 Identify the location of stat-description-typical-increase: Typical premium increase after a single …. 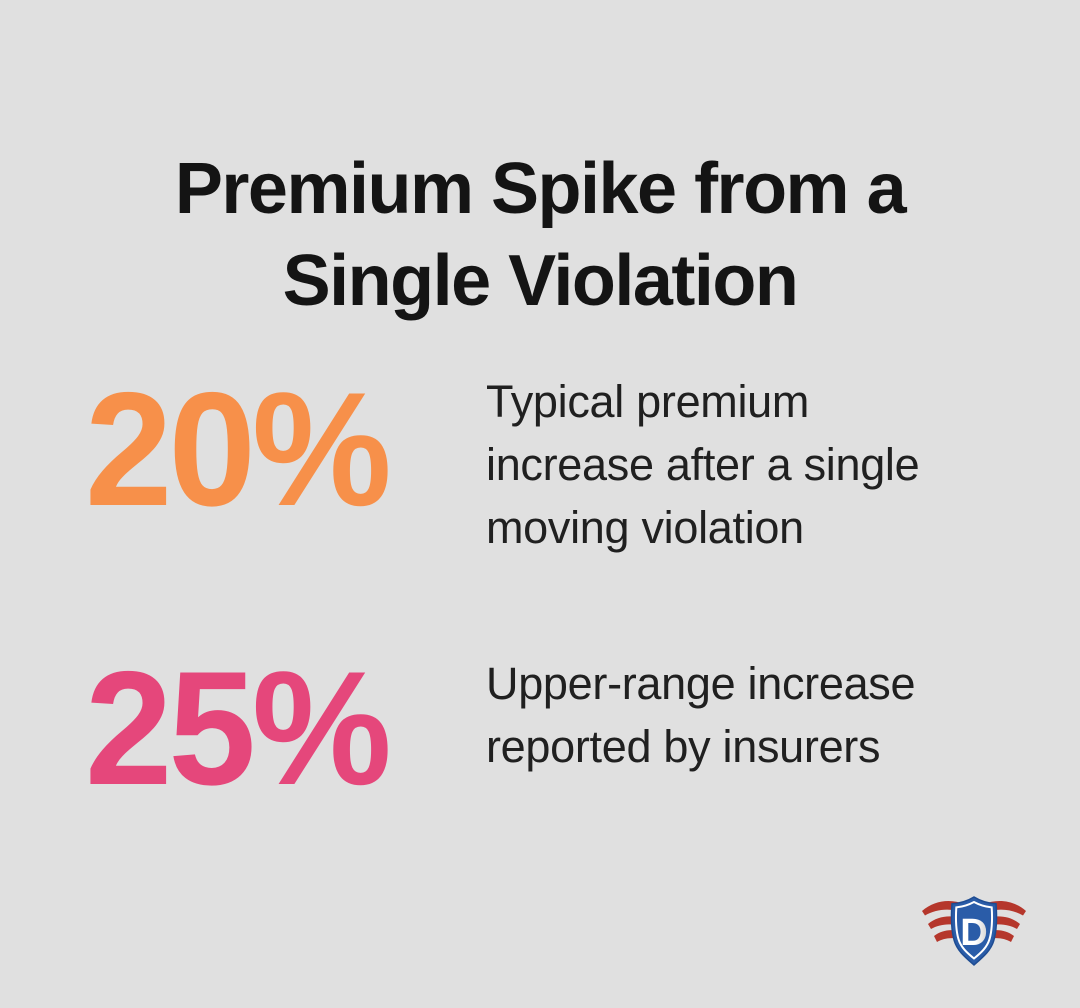
(703, 464).